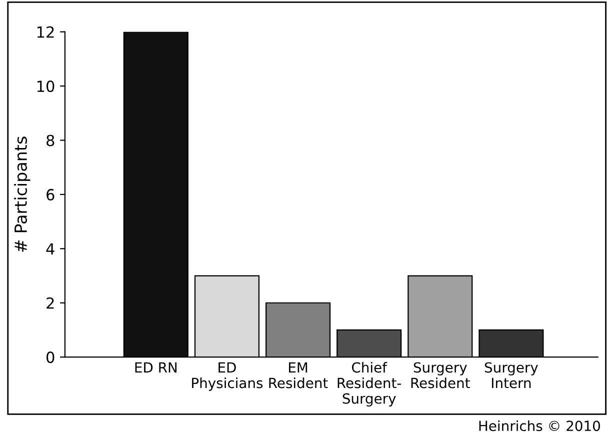 This screenshot has width=607, height=436. What do you see at coordinates (440, 375) in the screenshot?
I see `x-tick-label: Surgery Resident` at bounding box center [440, 375].